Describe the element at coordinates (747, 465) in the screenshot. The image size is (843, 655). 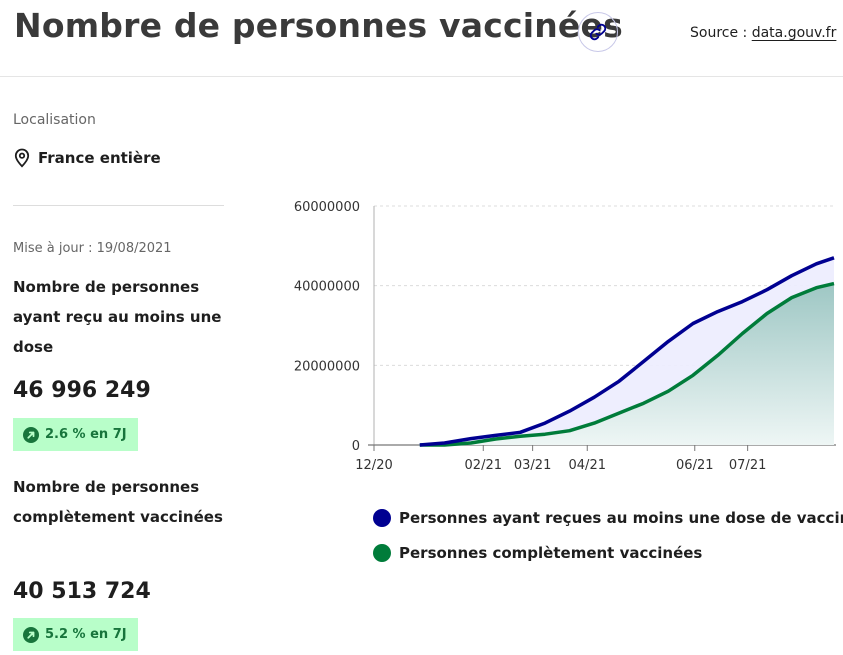
I see `x-tick-label: 07/21` at that location.